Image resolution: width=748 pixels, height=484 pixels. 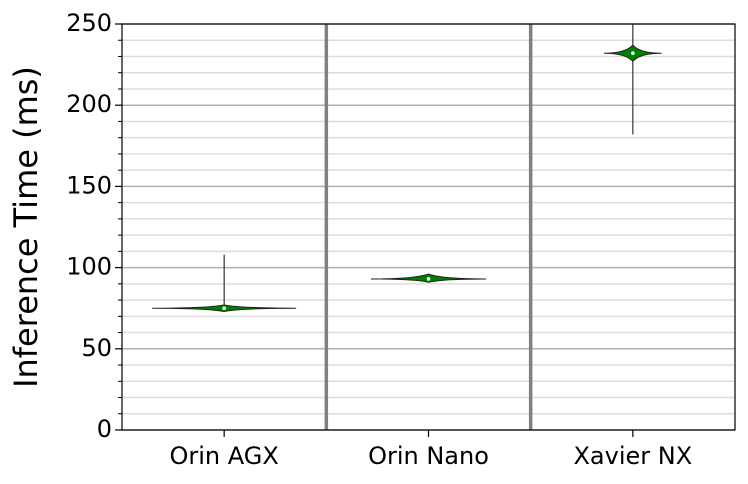 What do you see at coordinates (89, 185) in the screenshot?
I see `y-tick-label: 150` at bounding box center [89, 185].